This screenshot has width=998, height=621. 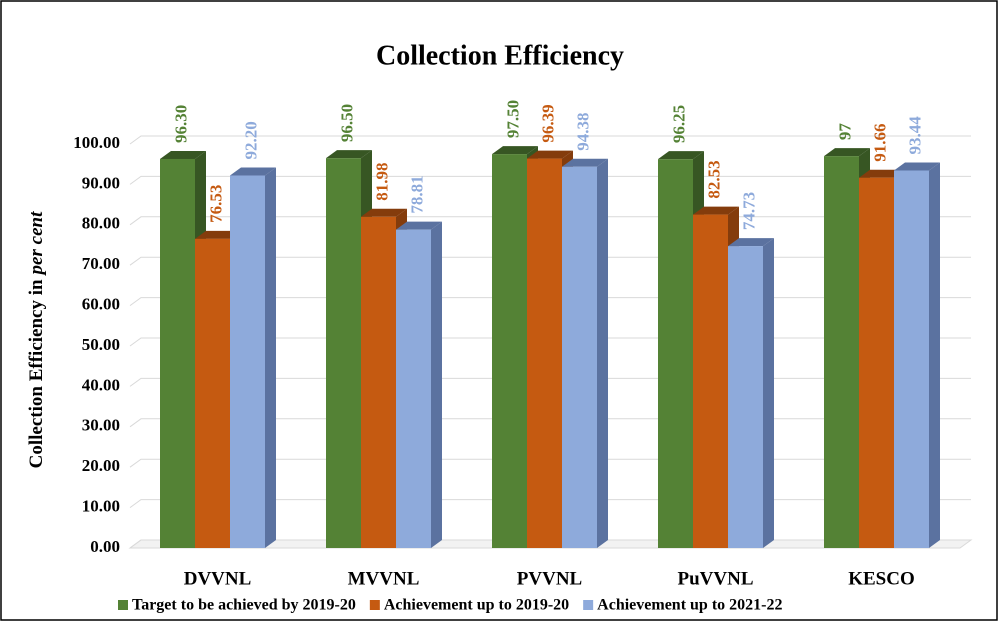 I want to click on y-tick-label: 50.00, so click(x=101, y=344).